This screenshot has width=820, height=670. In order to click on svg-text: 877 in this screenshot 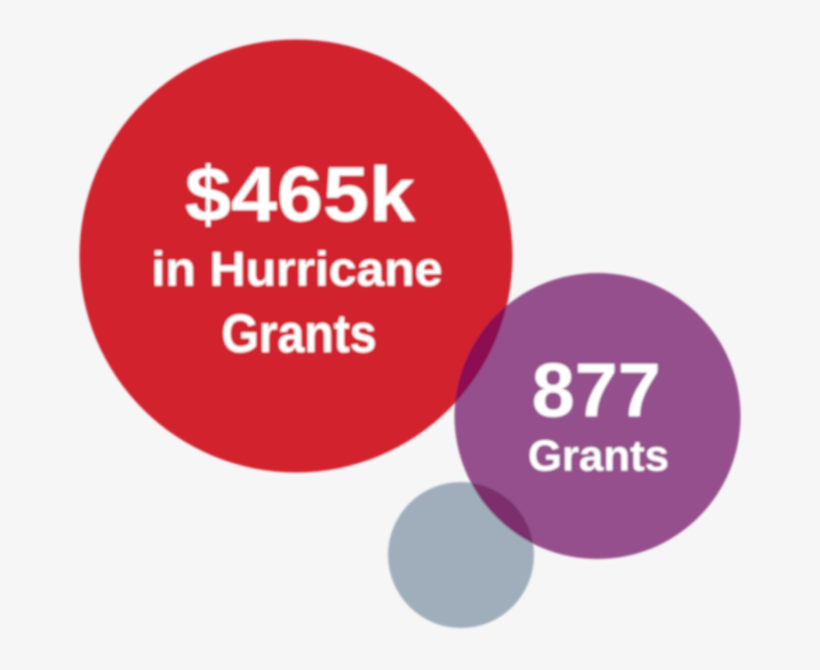, I will do `click(596, 390)`.